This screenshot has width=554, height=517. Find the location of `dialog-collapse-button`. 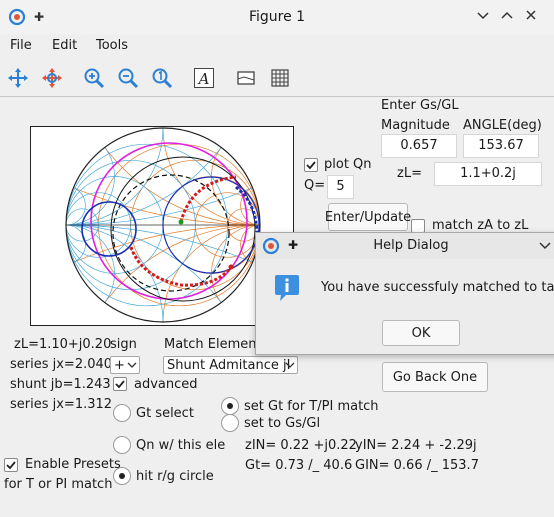

dialog-collapse-button is located at coordinates (545, 247).